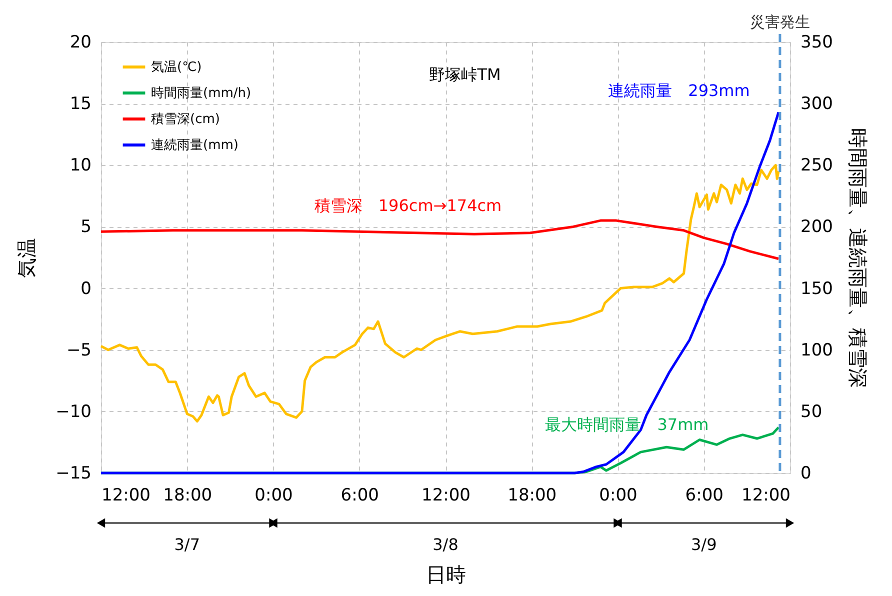  Describe the element at coordinates (81, 166) in the screenshot. I see `y-tick-label: 10` at that location.